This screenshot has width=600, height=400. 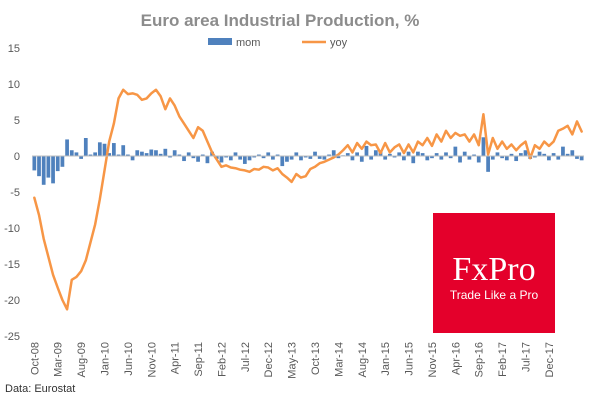 What do you see at coordinates (12, 229) in the screenshot?
I see `y-tick-label: -10` at bounding box center [12, 229].